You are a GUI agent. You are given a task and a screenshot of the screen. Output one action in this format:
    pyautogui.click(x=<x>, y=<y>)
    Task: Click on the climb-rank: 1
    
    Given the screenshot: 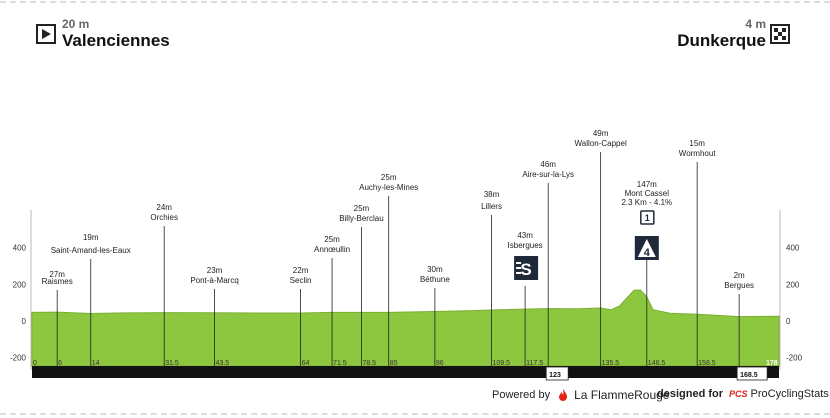 What is the action you would take?
    pyautogui.click(x=647, y=218)
    